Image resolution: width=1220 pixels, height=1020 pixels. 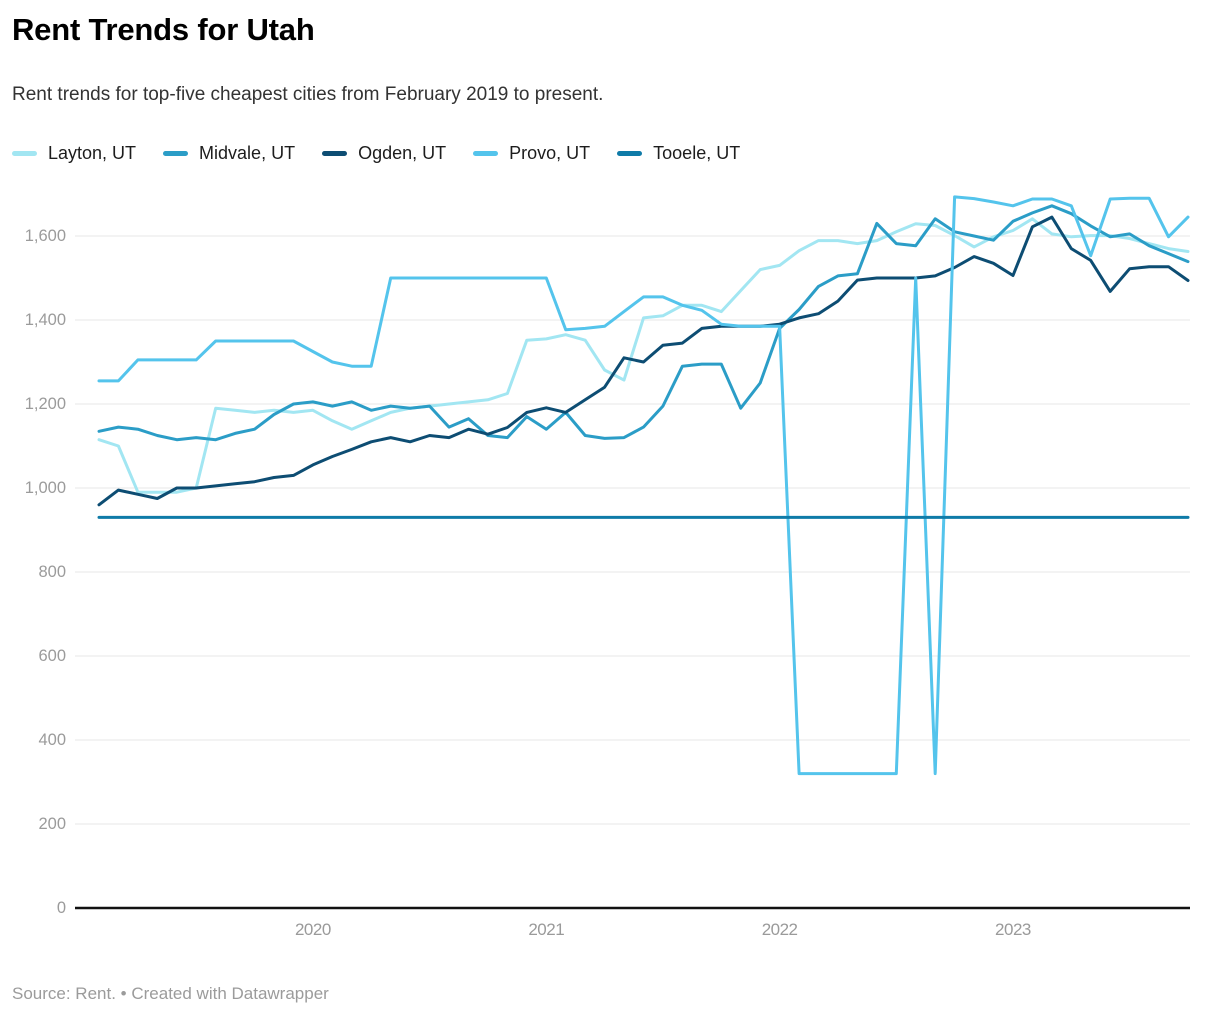 What do you see at coordinates (52, 824) in the screenshot?
I see `y-tick-label: 200` at bounding box center [52, 824].